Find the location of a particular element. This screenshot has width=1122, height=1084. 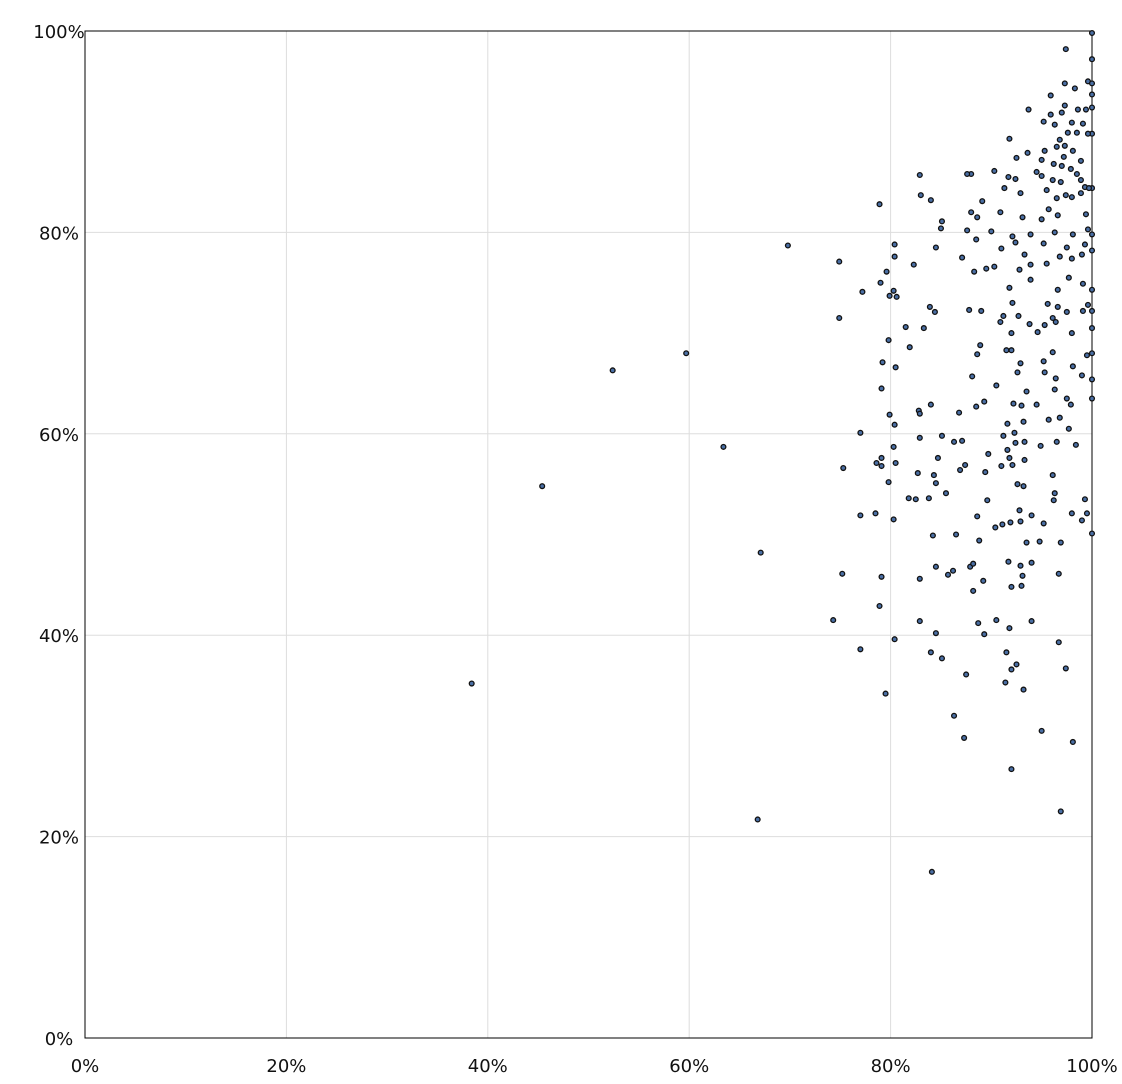

y-tick-label: 80% is located at coordinates (59, 233).